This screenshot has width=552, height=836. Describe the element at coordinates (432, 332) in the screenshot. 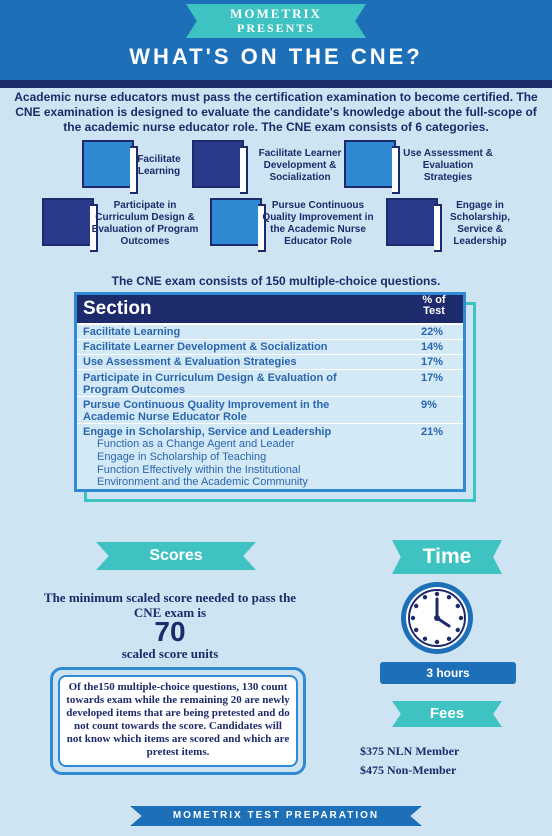

I see `row-value: 22%` at that location.